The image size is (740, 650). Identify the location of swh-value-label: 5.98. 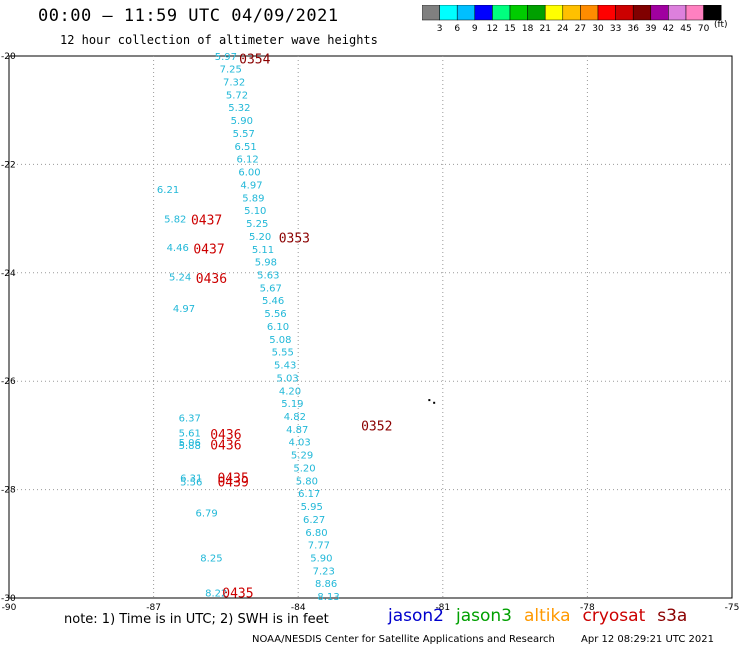
(266, 262).